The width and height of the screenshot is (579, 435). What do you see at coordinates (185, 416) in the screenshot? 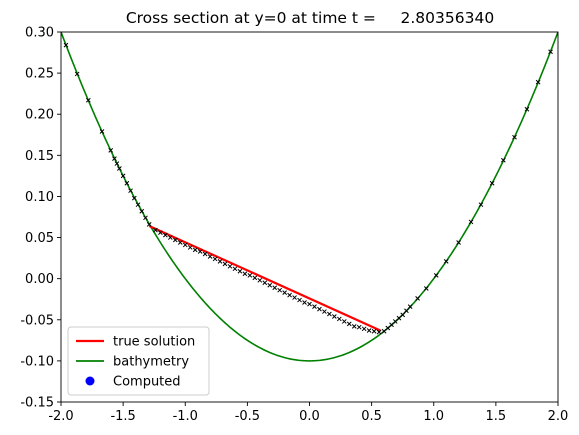
I see `x-tick-label: -1.0` at bounding box center [185, 416].